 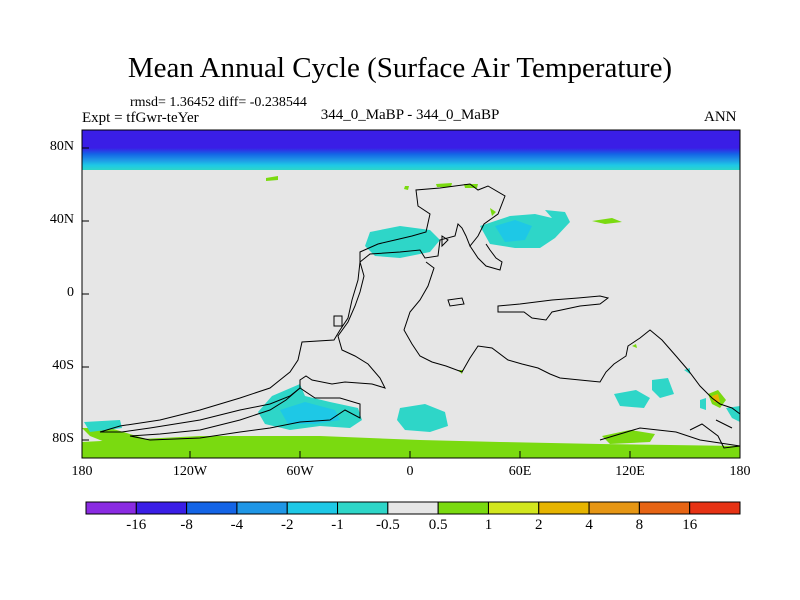 What do you see at coordinates (733, 414) in the screenshot?
I see `cool-speck-east` at bounding box center [733, 414].